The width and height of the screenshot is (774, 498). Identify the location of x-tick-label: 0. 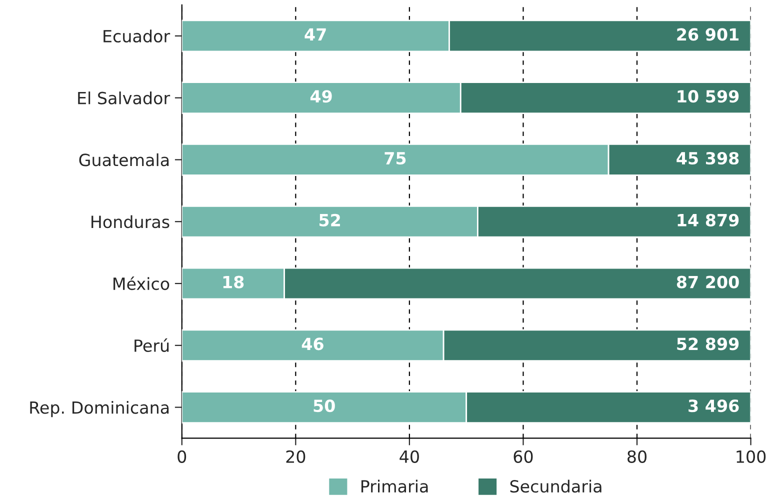
(182, 456).